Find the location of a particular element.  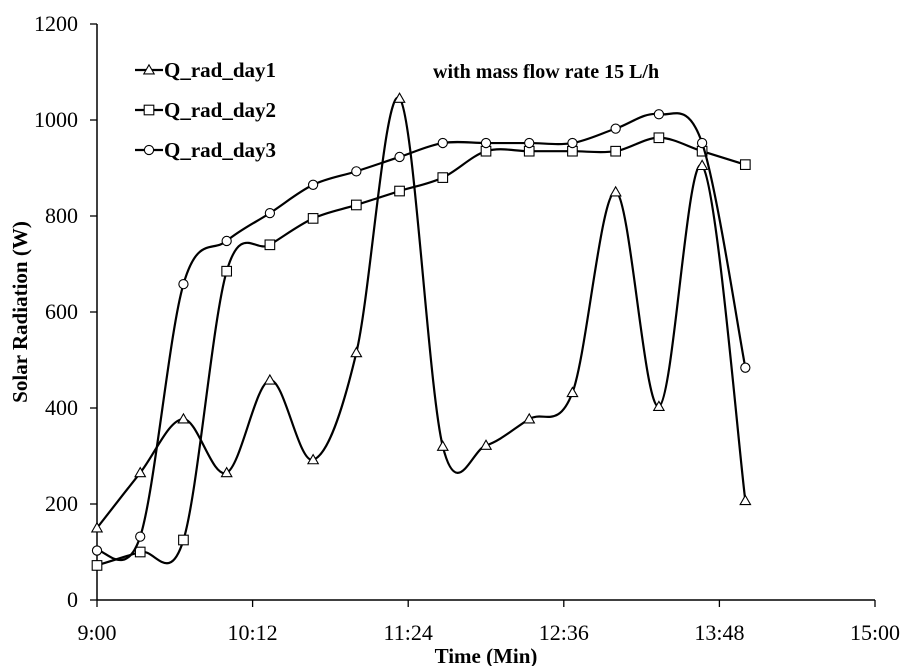

legend-marker-circle is located at coordinates (149, 150).